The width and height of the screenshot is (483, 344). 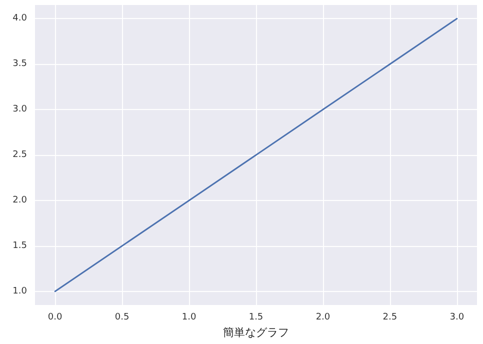 What do you see at coordinates (457, 317) in the screenshot?
I see `x-tick-label: 3.0` at bounding box center [457, 317].